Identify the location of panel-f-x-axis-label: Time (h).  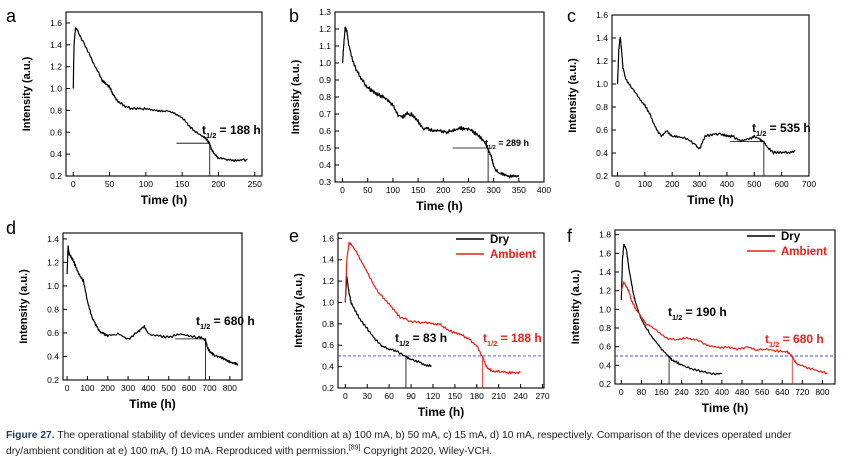
(725, 408).